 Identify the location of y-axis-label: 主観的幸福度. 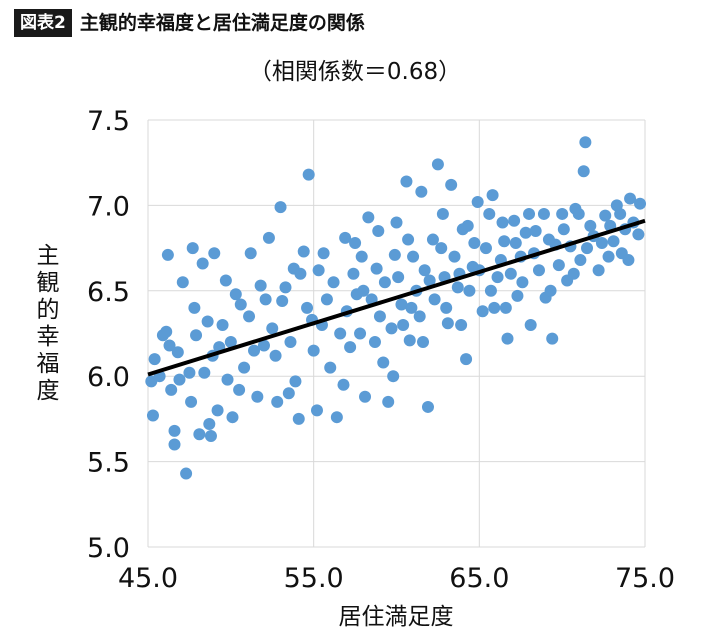
(48, 323).